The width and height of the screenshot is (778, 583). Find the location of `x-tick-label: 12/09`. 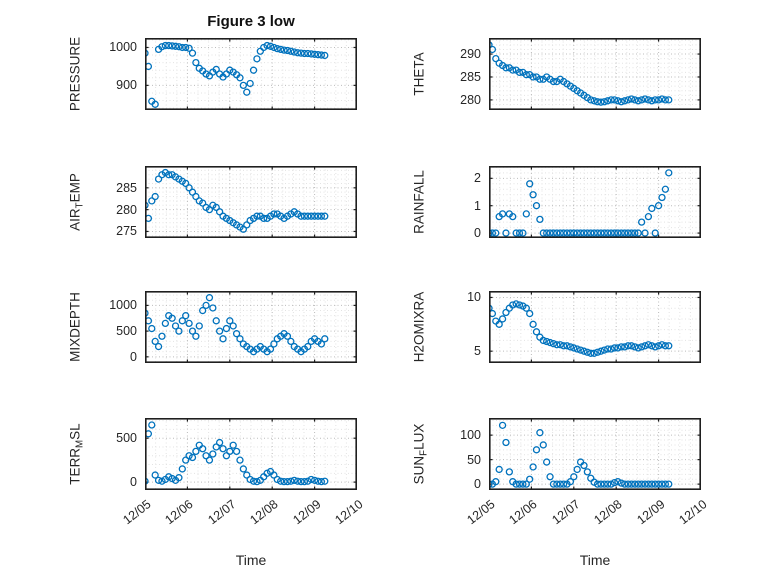

x-tick-label: 12/09 is located at coordinates (650, 512).